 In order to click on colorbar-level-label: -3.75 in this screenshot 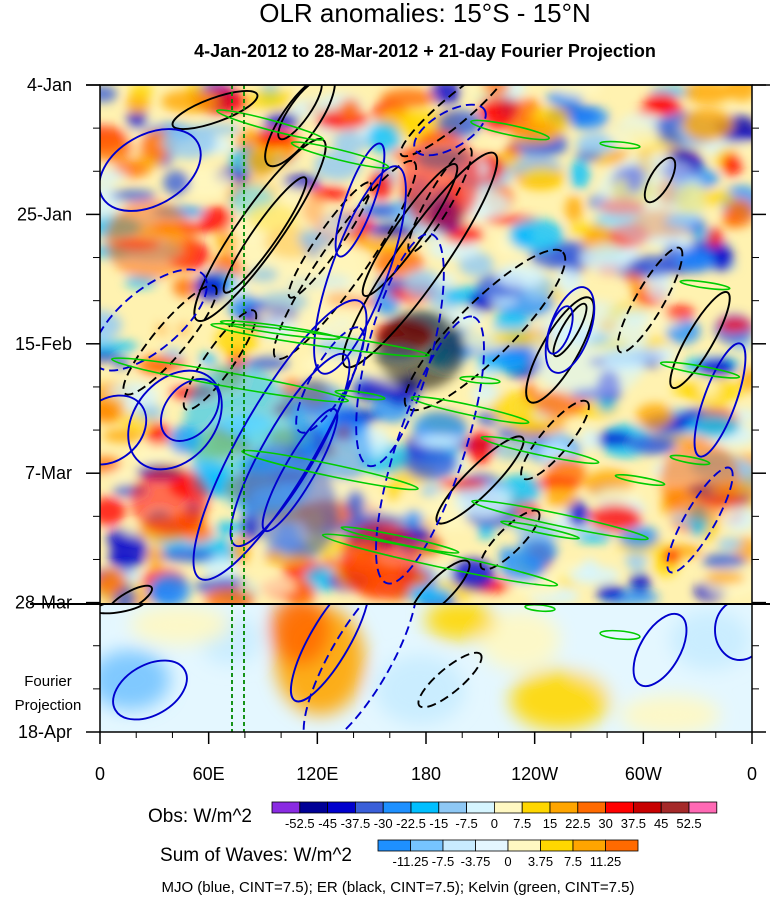, I will do `click(476, 861)`.